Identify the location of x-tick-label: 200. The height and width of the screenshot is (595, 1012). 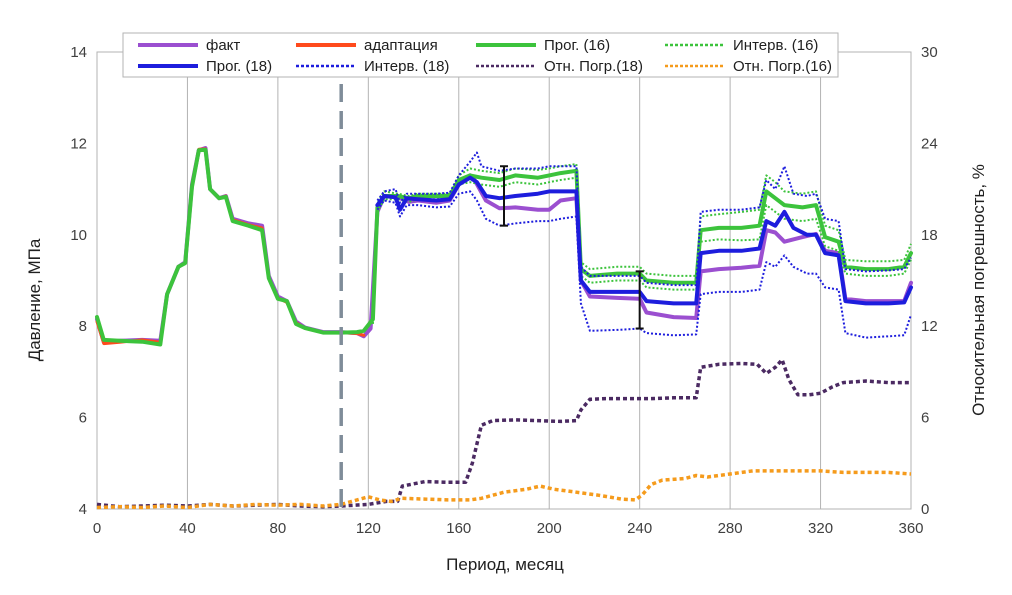
(549, 528).